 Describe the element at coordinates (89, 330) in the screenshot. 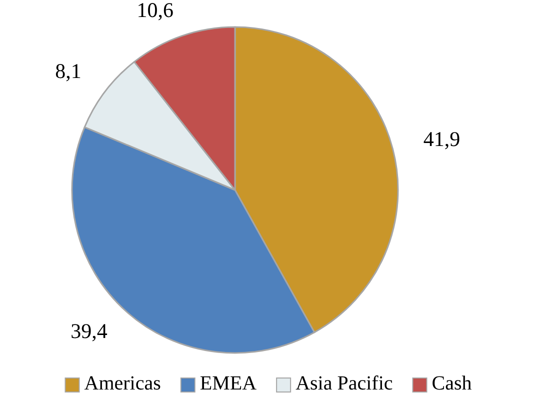

I see `data-label: 39,4` at that location.